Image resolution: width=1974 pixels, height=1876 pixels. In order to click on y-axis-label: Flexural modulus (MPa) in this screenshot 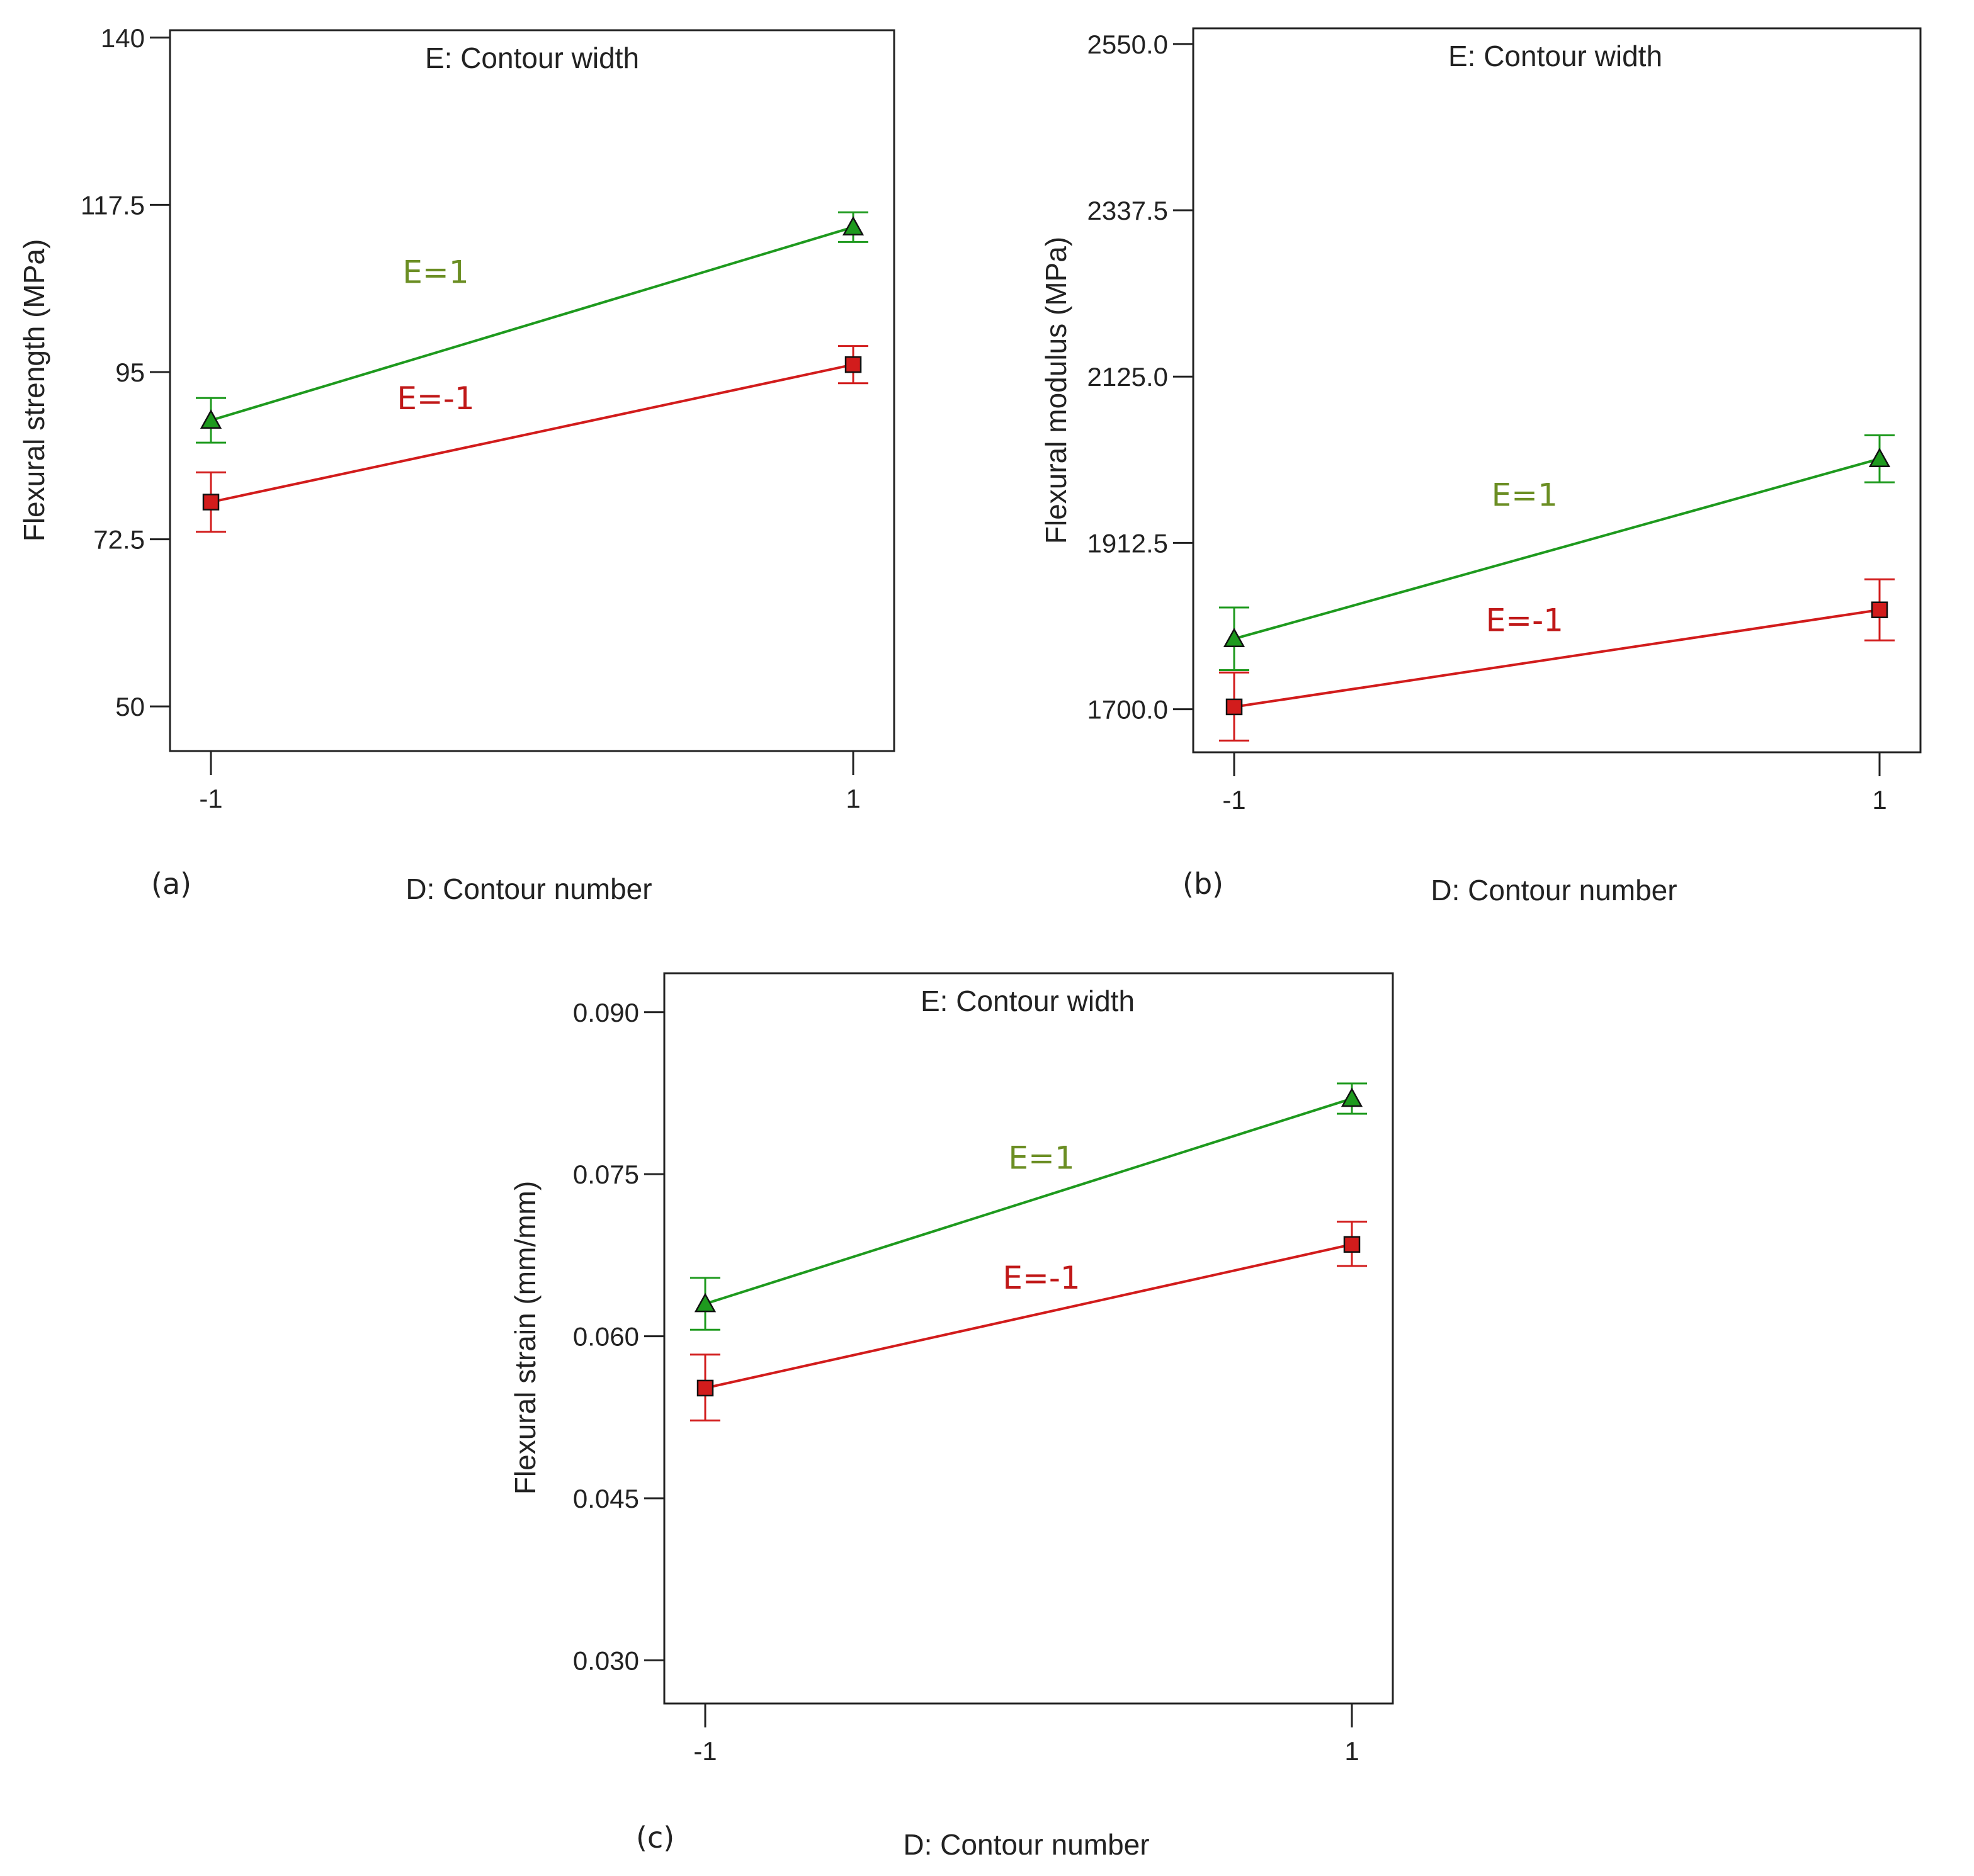, I will do `click(1056, 390)`.